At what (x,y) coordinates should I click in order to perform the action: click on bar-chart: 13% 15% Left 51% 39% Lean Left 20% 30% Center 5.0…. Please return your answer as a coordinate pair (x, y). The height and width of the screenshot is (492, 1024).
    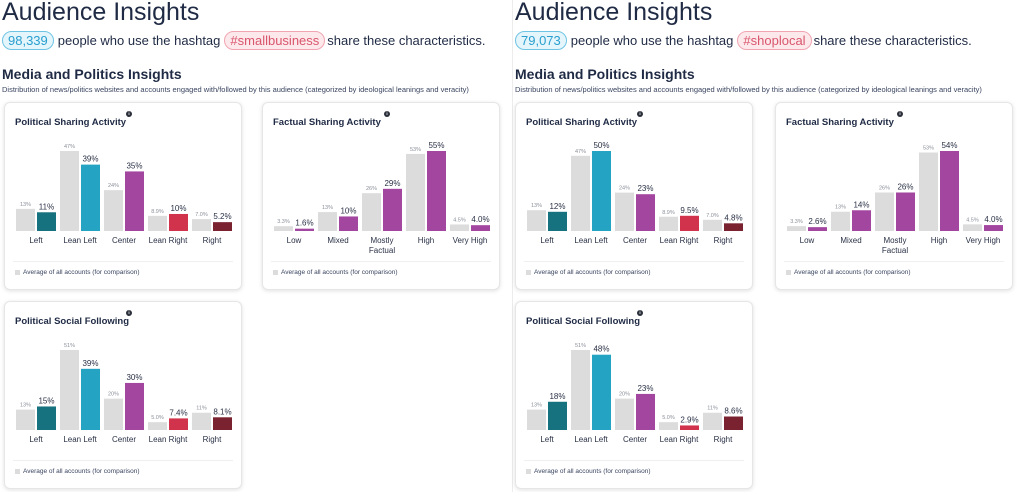
    Looking at the image, I should click on (124, 393).